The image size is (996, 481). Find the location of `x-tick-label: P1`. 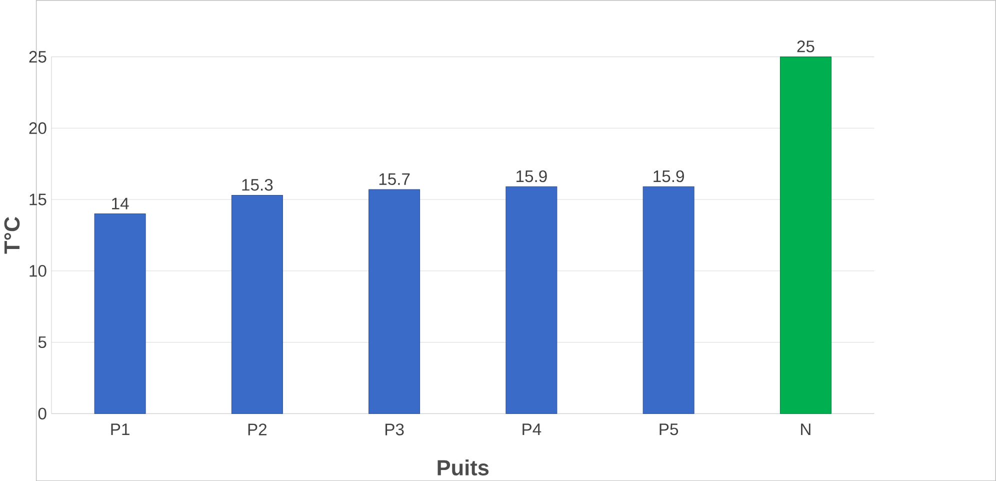

x-tick-label: P1 is located at coordinates (120, 429).